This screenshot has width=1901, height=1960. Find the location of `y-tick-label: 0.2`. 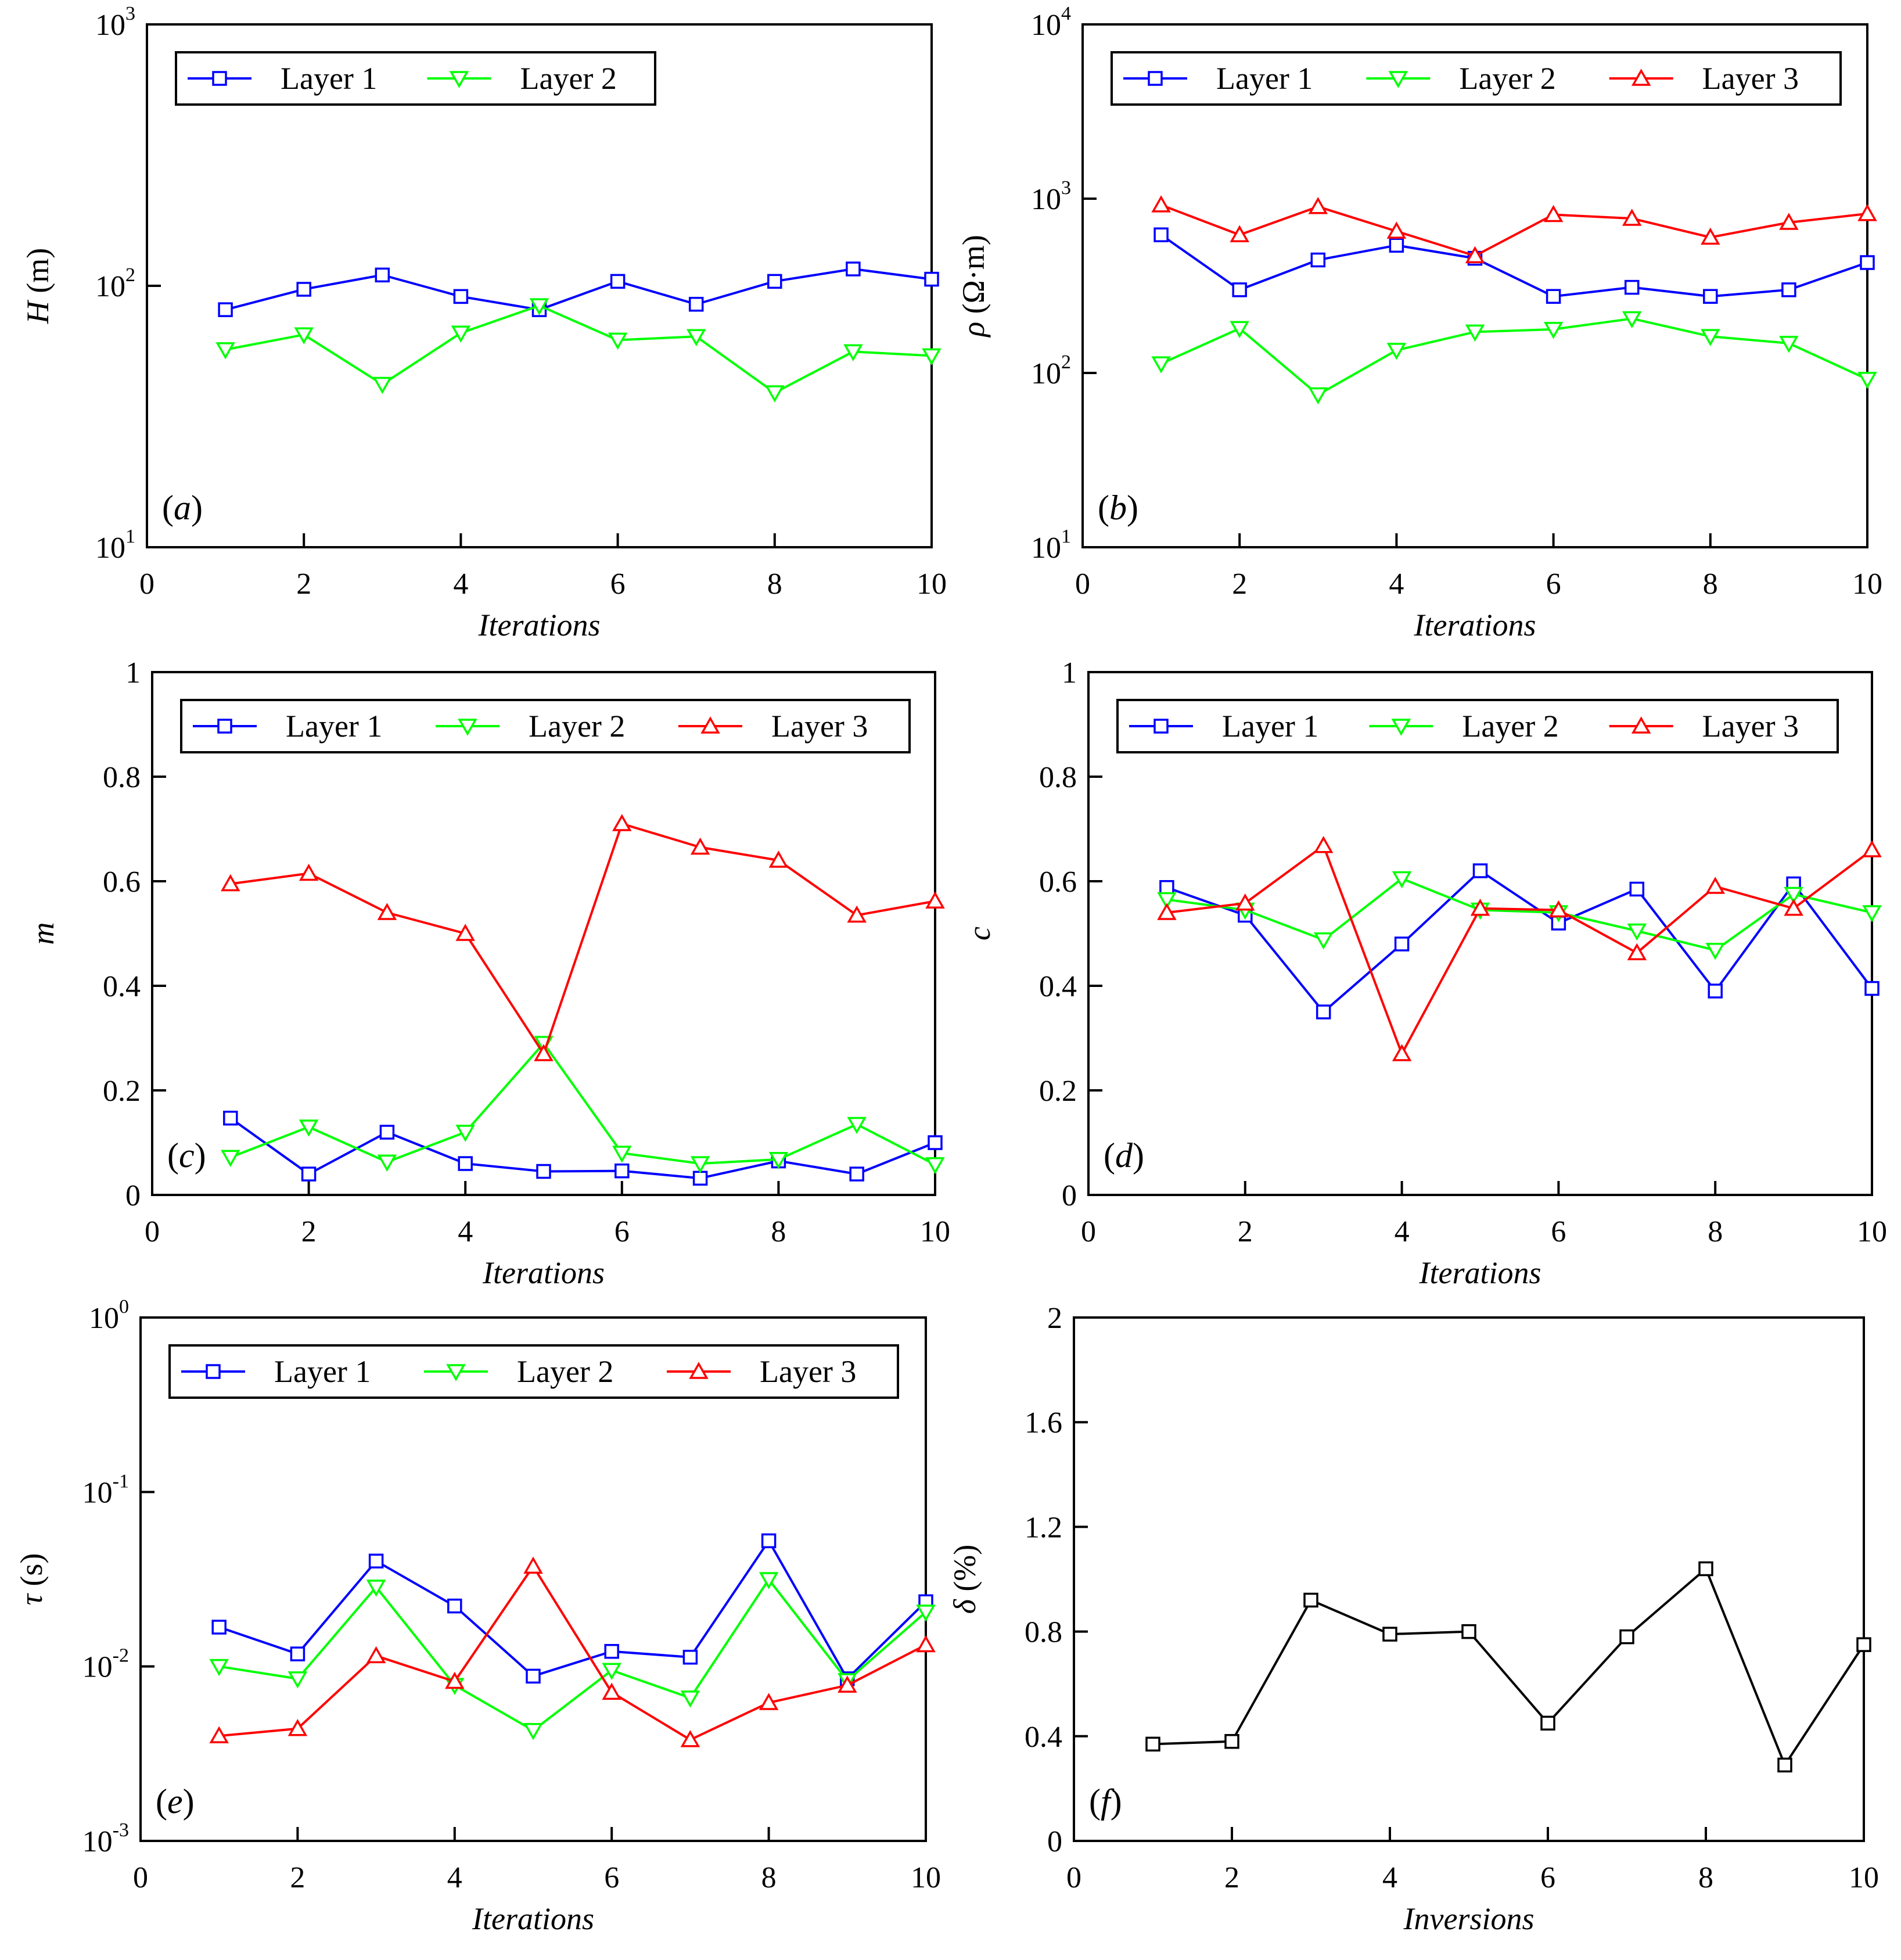

y-tick-label: 0.2 is located at coordinates (1058, 1092).